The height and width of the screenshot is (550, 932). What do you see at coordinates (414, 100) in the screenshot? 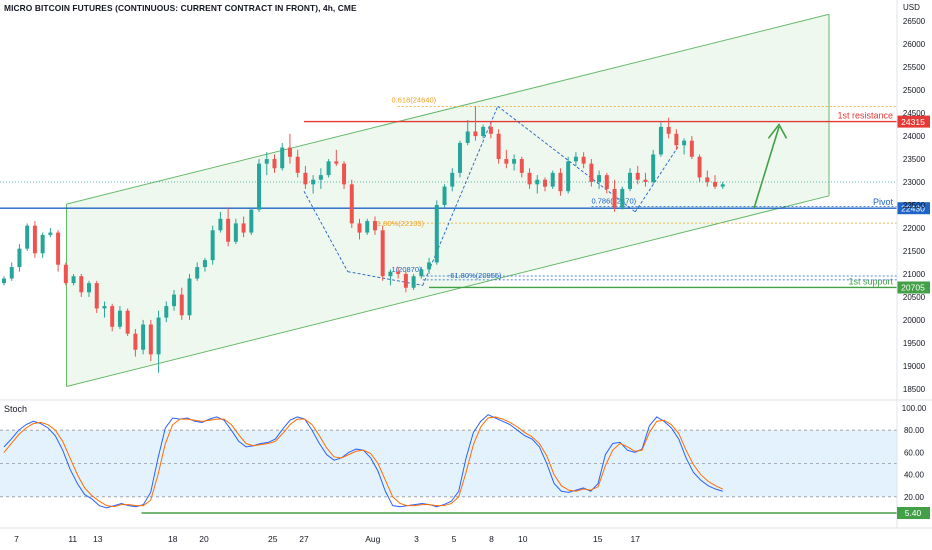
I see `fib-annotation: 0.618(24640)` at bounding box center [414, 100].